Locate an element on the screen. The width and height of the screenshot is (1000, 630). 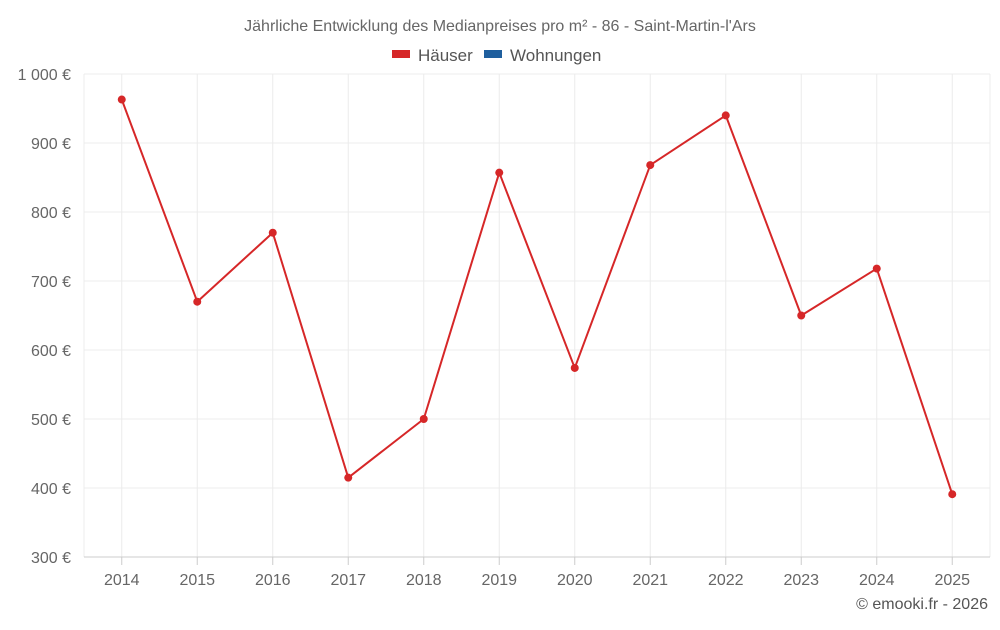
y-tick-label: 900 € is located at coordinates (51, 144).